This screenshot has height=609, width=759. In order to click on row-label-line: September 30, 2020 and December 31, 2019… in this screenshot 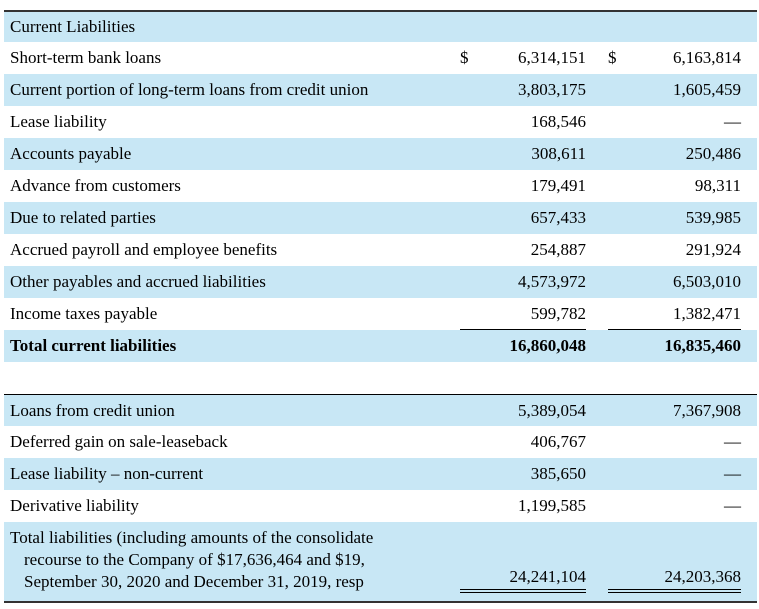, I will do `click(194, 581)`.